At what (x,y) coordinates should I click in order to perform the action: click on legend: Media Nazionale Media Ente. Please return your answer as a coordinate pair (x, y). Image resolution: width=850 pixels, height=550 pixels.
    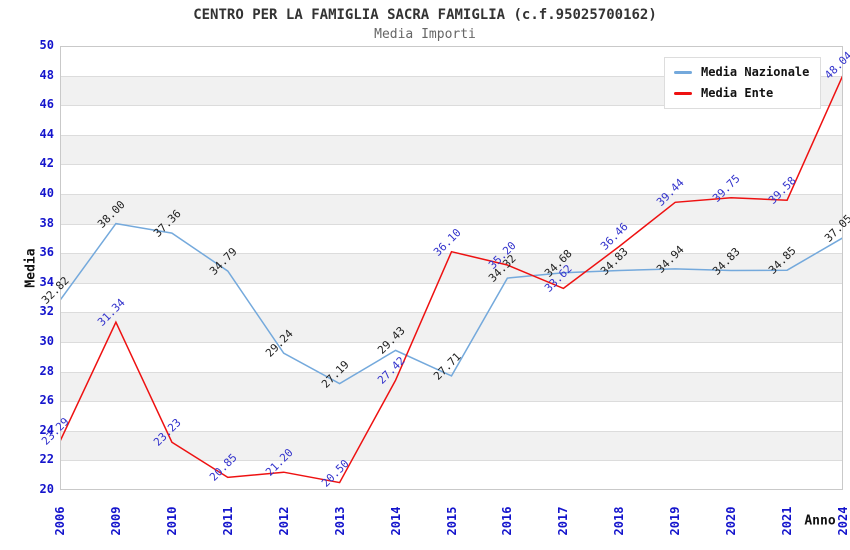
    Looking at the image, I should click on (743, 83).